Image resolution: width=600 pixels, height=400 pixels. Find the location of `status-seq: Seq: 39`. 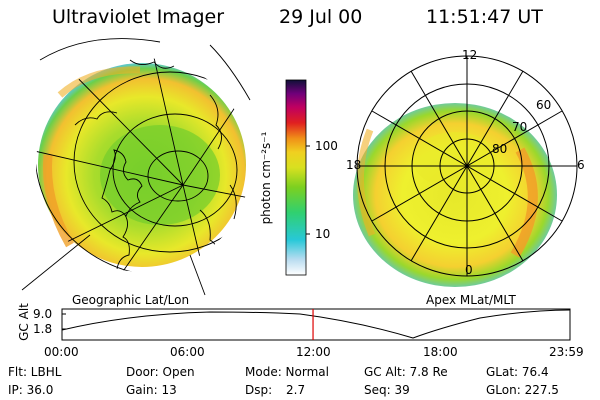

status-seq: Seq: 39 is located at coordinates (387, 390).